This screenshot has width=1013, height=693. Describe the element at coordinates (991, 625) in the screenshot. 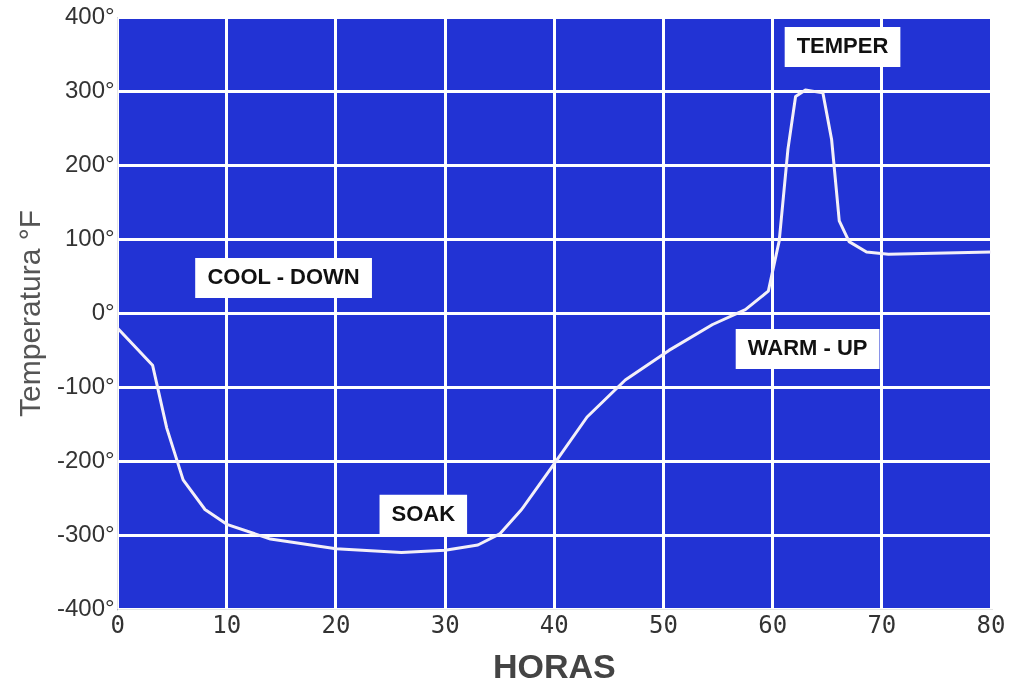

I see `x-tick-label: 80` at that location.